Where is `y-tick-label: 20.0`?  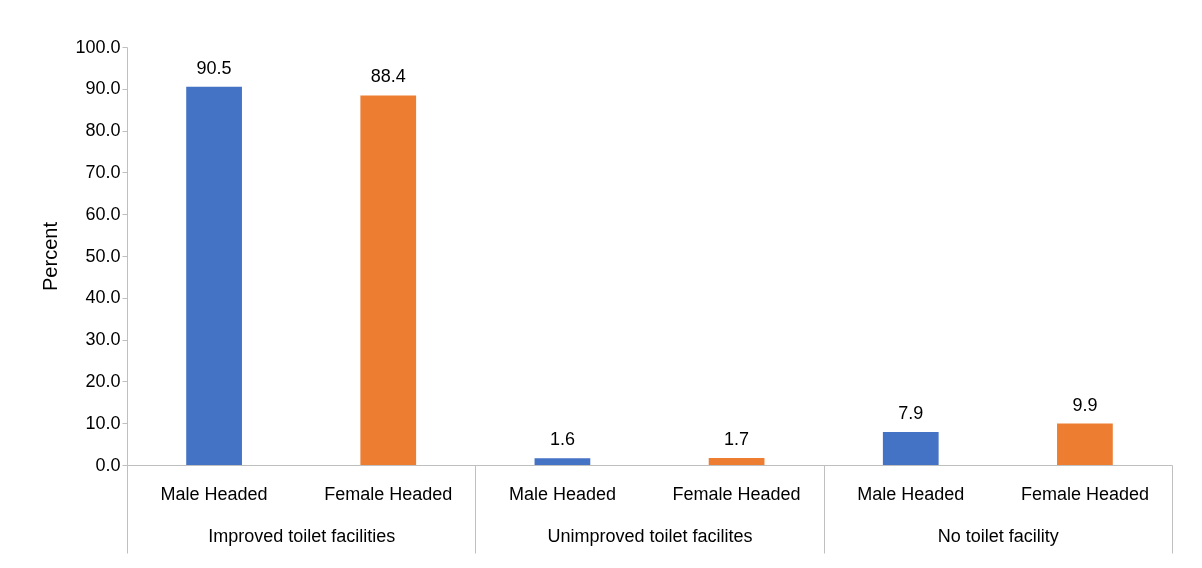
y-tick-label: 20.0 is located at coordinates (103, 380).